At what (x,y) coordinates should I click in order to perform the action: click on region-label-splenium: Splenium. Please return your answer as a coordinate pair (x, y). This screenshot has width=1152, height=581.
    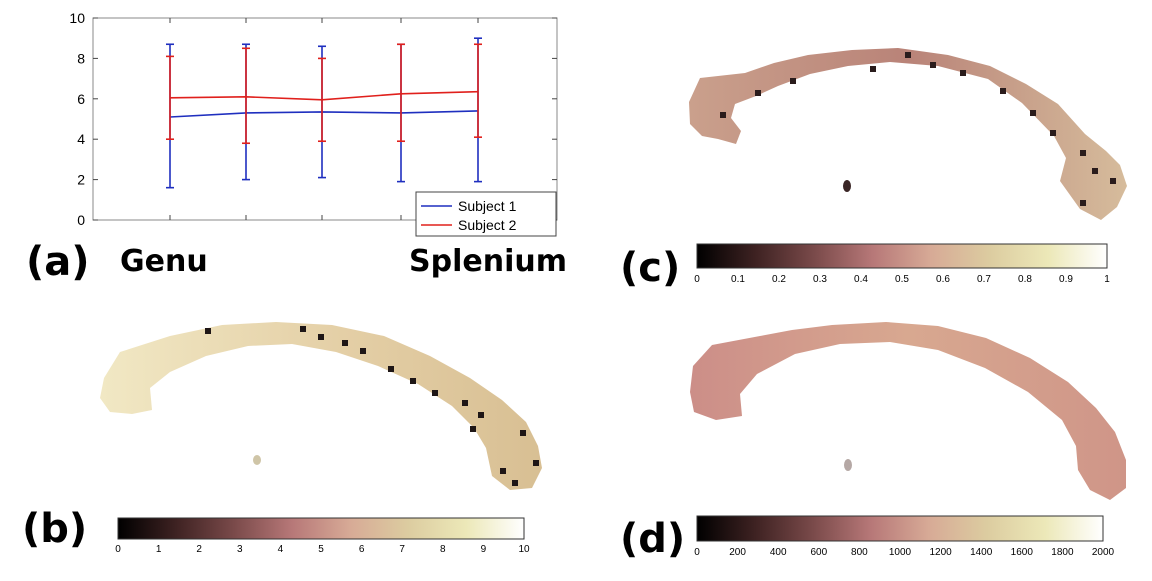
    Looking at the image, I should click on (488, 261).